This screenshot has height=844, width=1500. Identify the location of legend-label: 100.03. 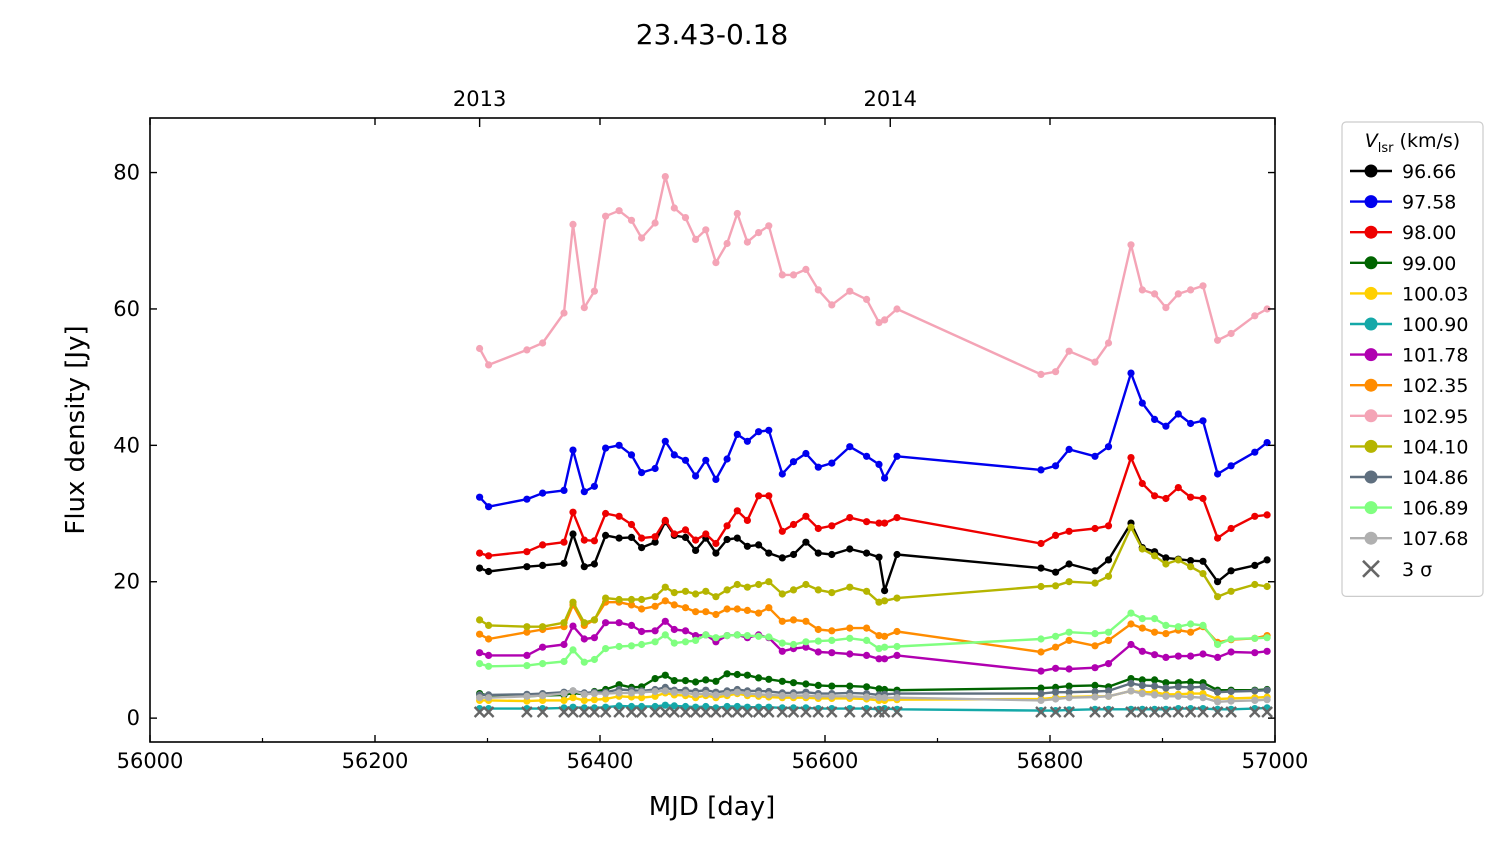
(1435, 294).